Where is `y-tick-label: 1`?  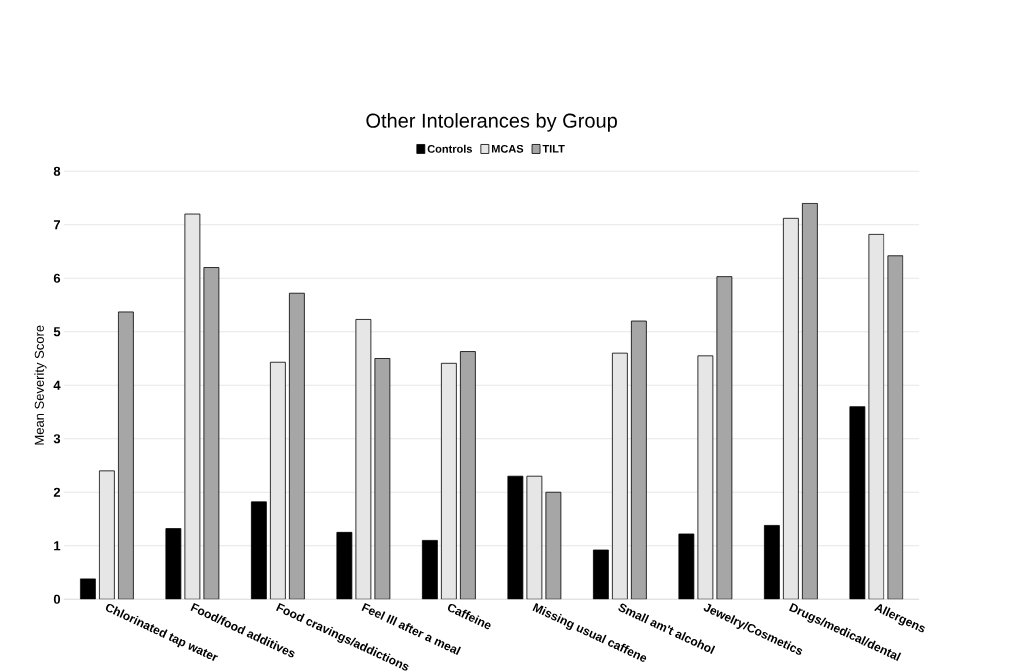 y-tick-label: 1 is located at coordinates (57, 546).